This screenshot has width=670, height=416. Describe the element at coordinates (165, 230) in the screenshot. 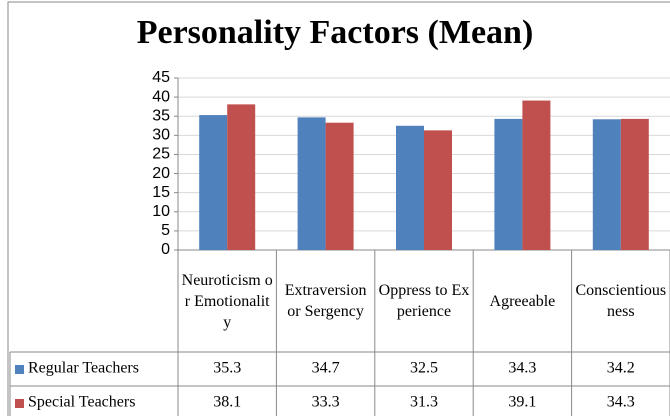

I see `y-tick-label: 5` at that location.